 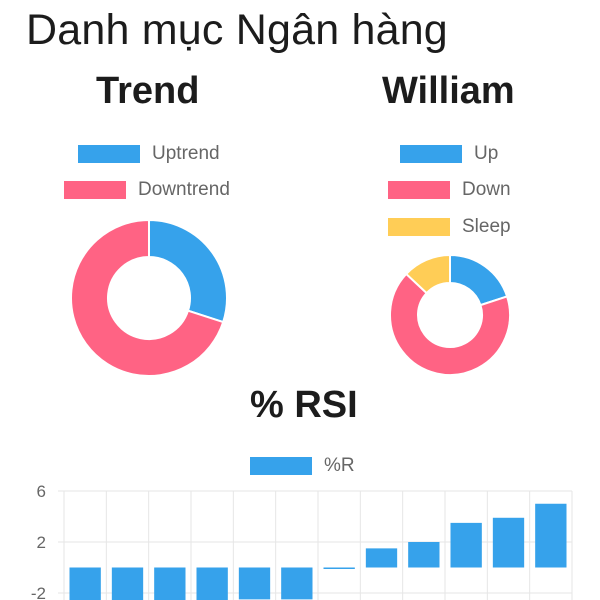 What do you see at coordinates (149, 154) in the screenshot?
I see `legend-item-uptrend: Uptrend` at bounding box center [149, 154].